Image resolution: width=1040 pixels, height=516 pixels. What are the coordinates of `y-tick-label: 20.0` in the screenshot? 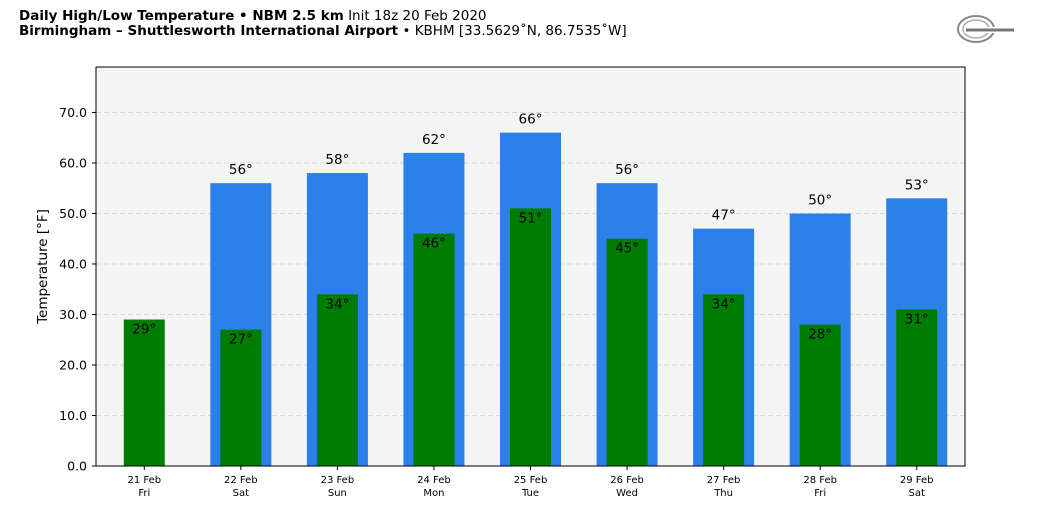 It's located at (73, 364).